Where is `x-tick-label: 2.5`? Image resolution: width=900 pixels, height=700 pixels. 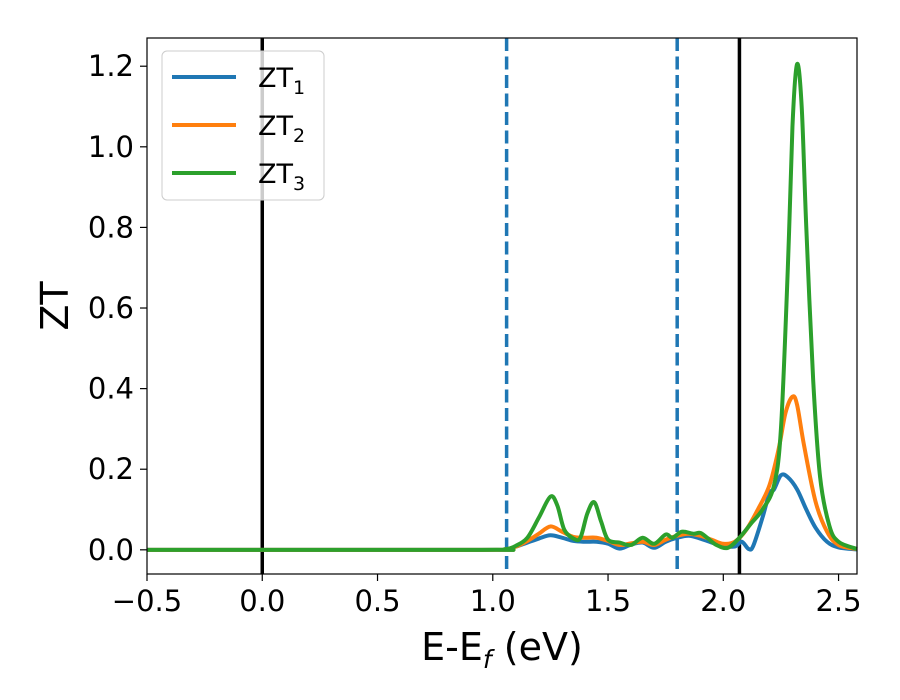
x-tick-label: 2.5 is located at coordinates (838, 601).